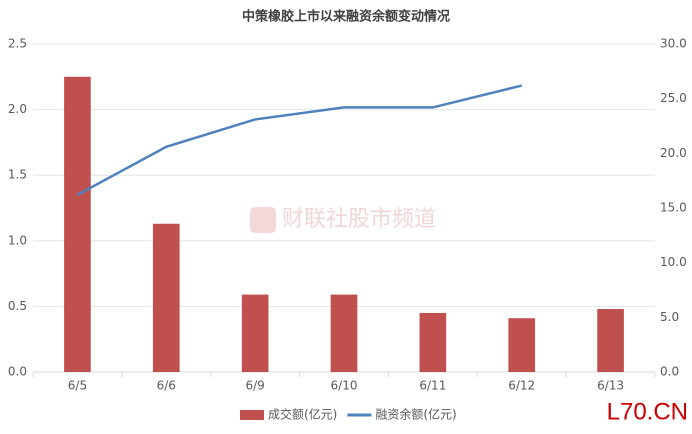 This screenshot has height=434, width=692. I want to click on y2-tick-label: 15.0, so click(673, 208).